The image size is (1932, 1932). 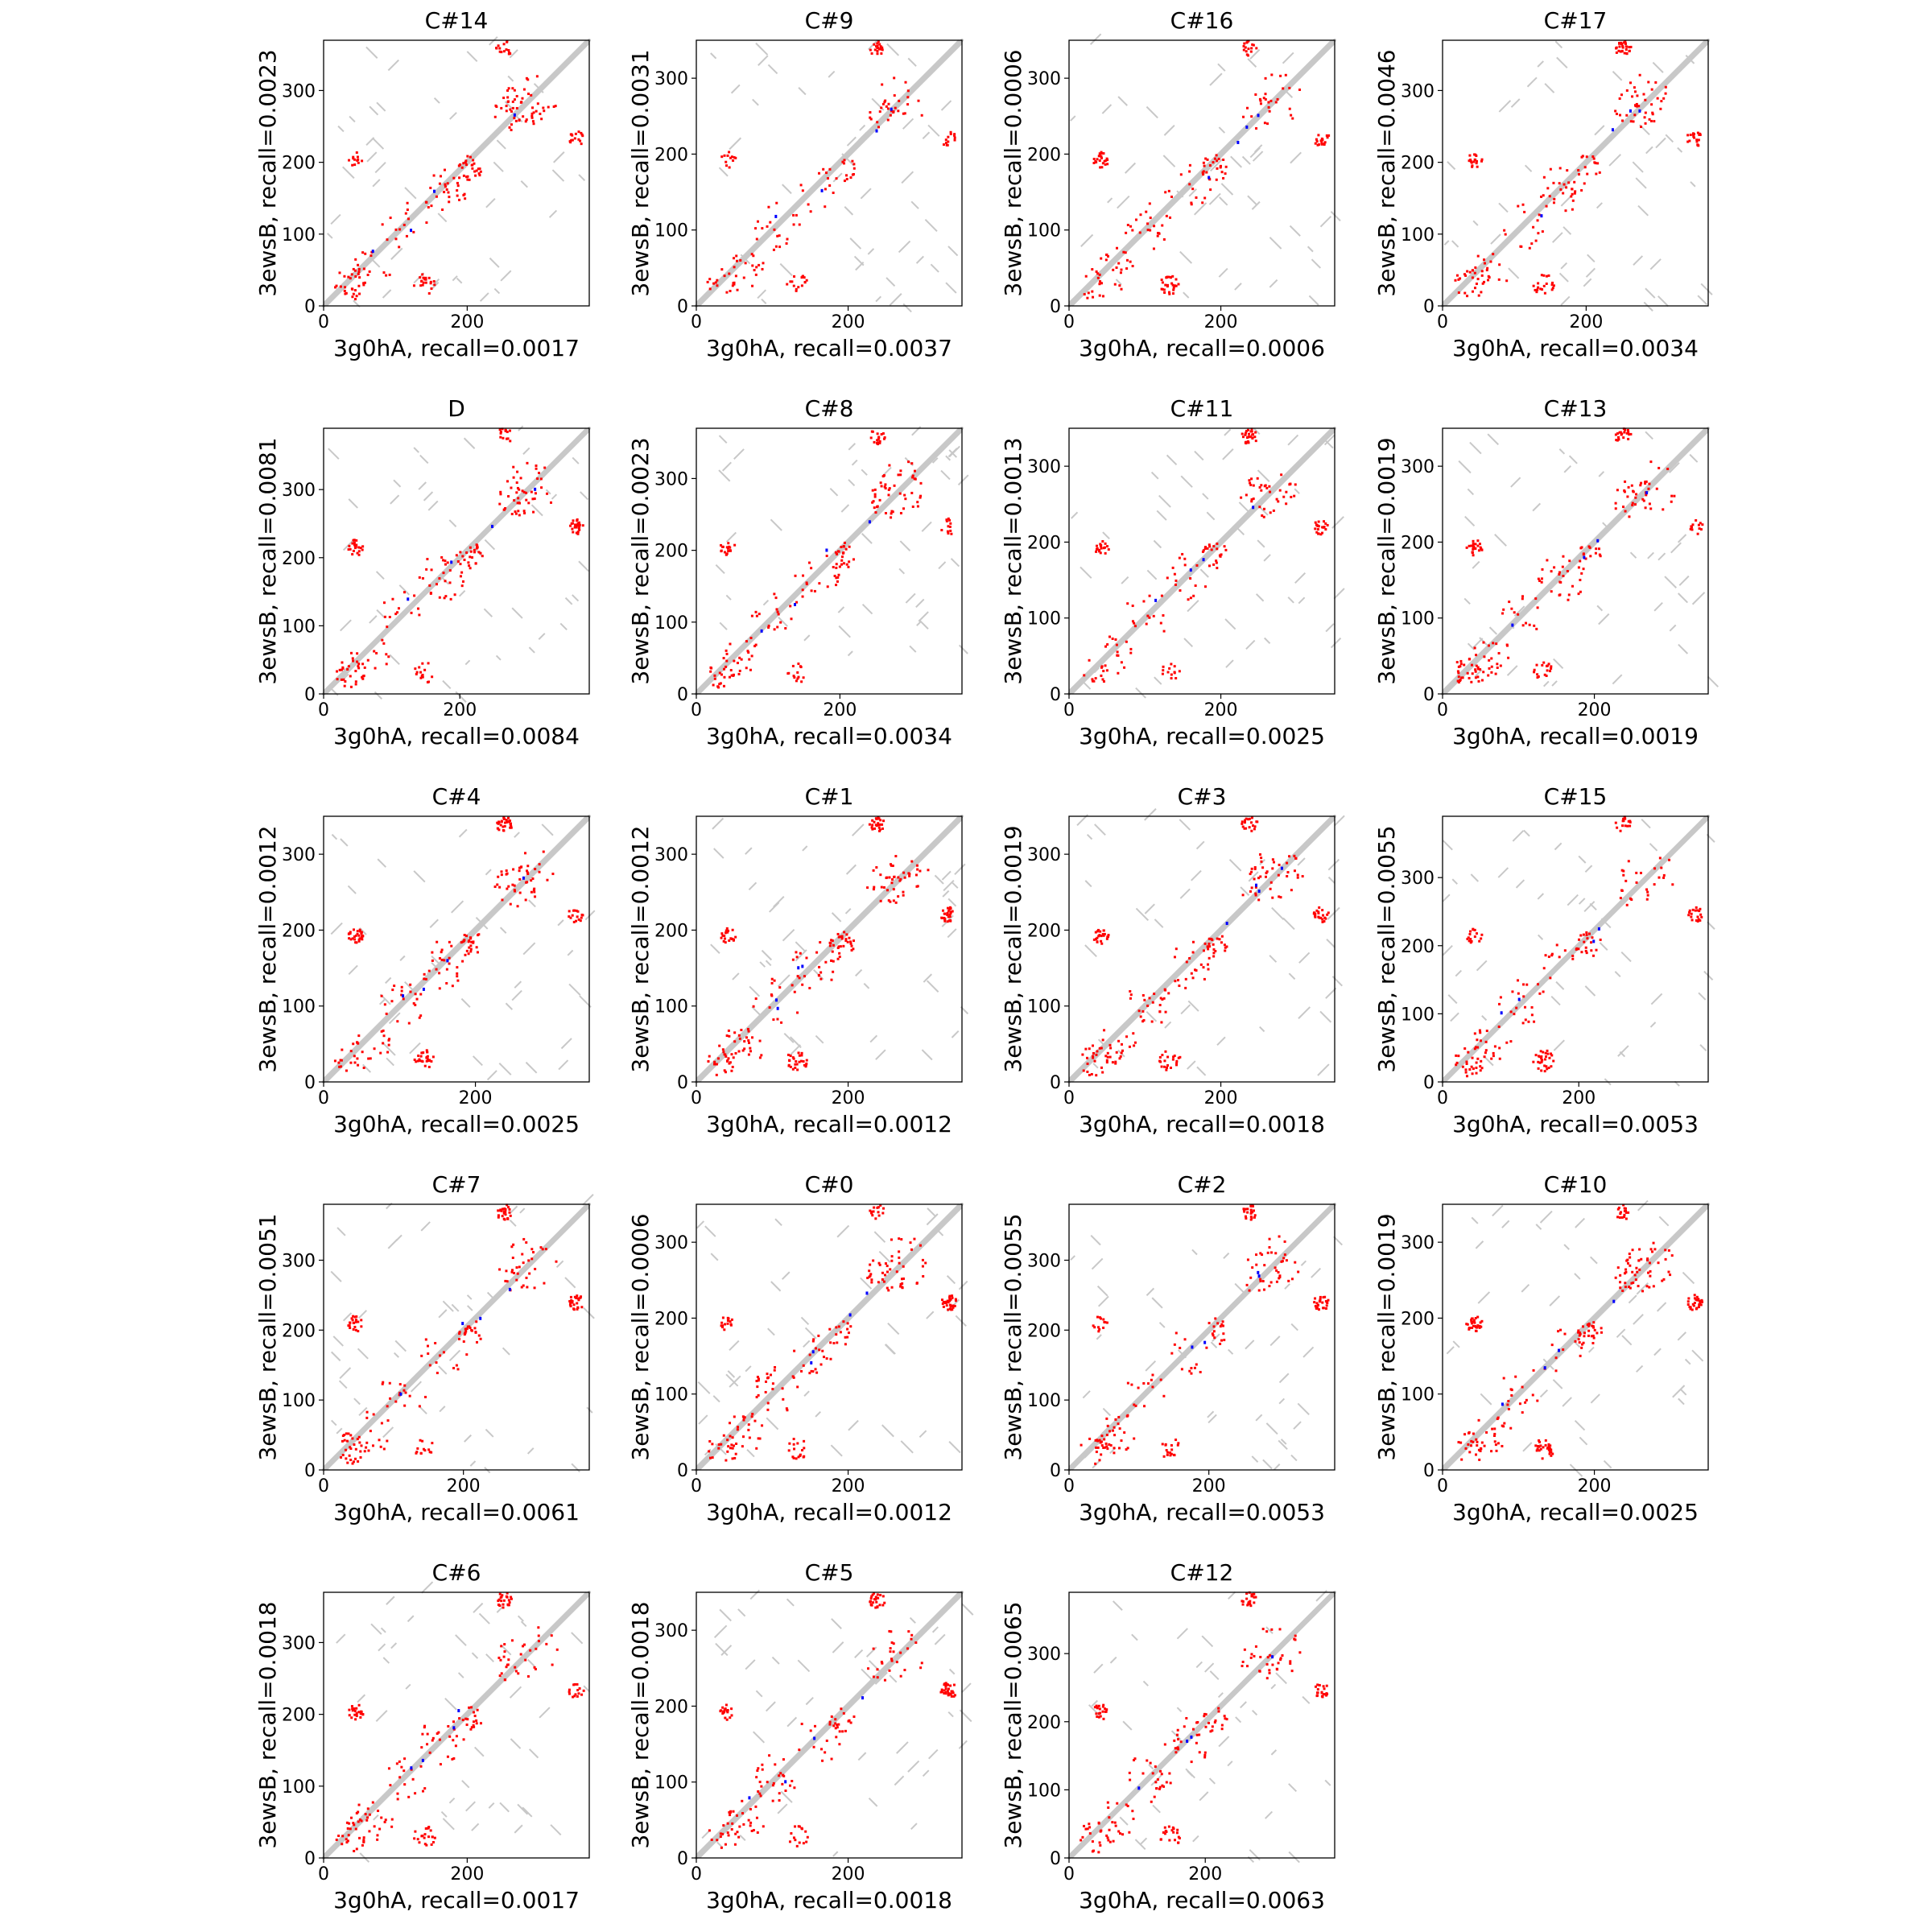 I want to click on y-axis-label: 3ewsB, recall=0.0051, so click(x=267, y=1336).